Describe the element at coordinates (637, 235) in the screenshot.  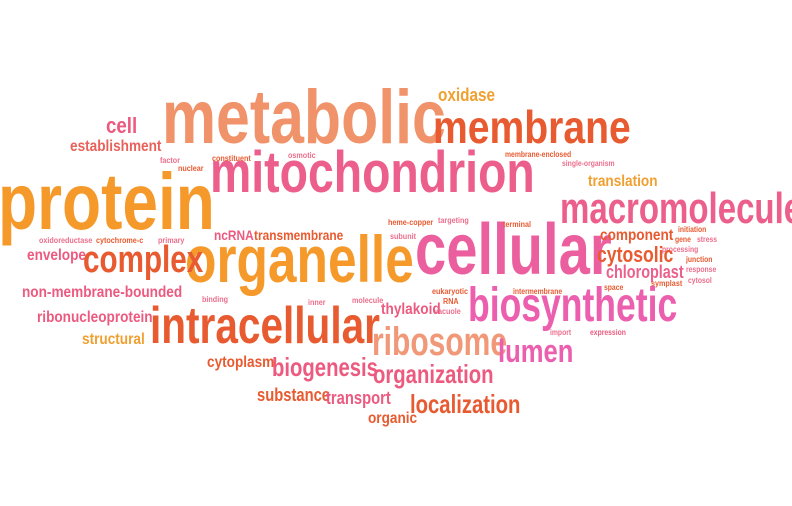
I see `word-component: component` at that location.